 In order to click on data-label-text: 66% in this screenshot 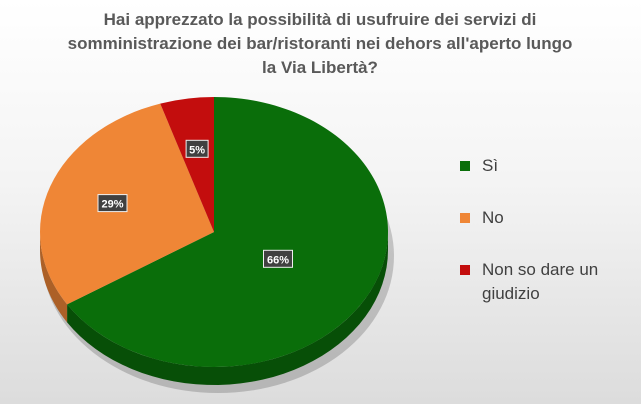, I will do `click(278, 260)`.